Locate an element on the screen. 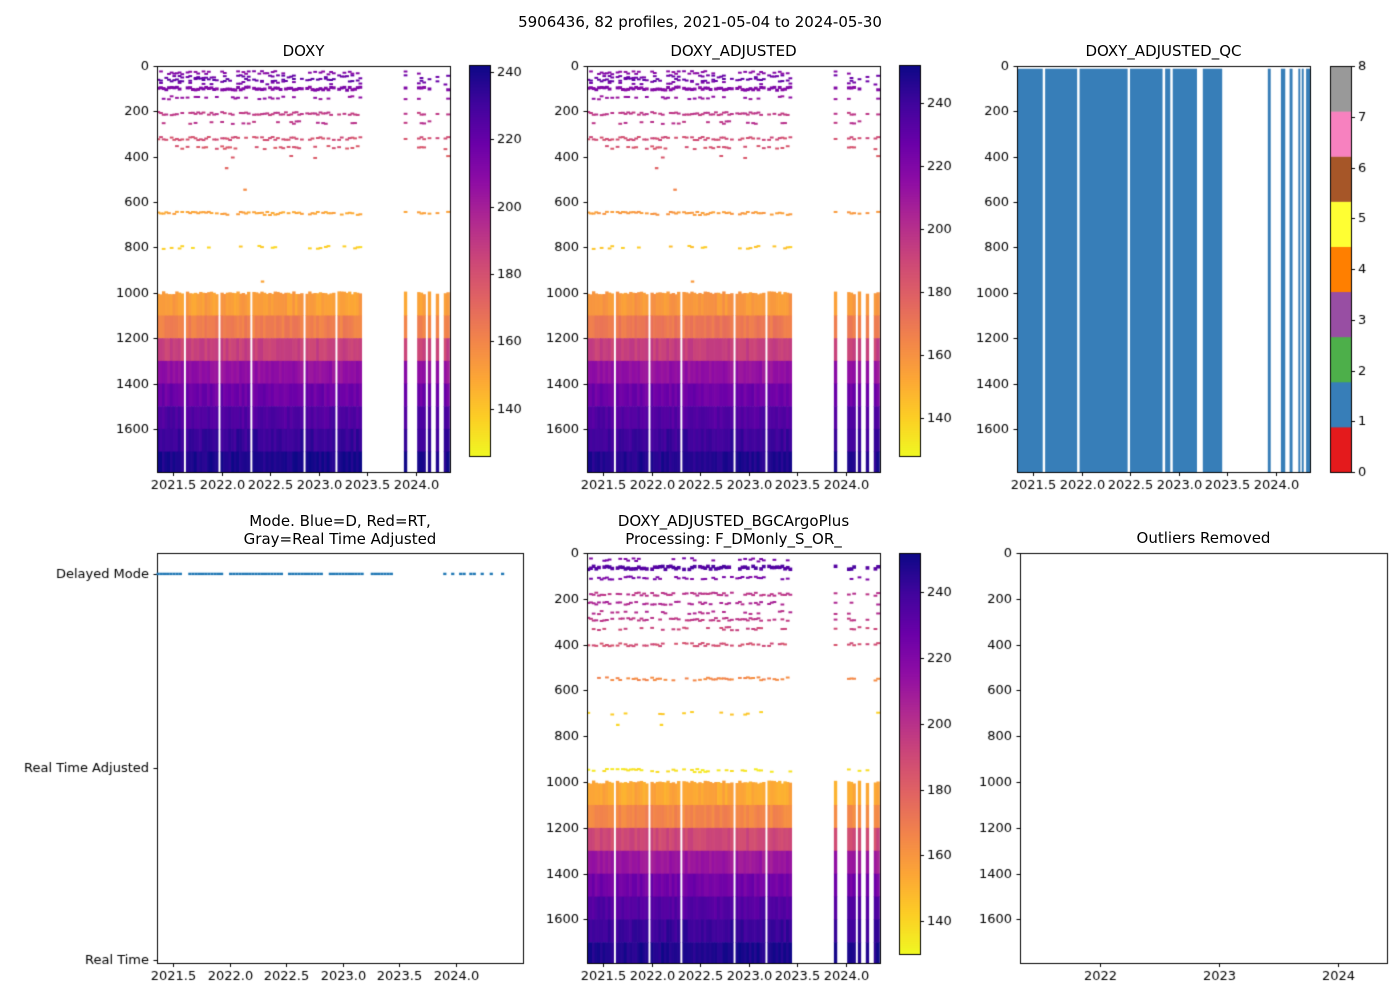 The width and height of the screenshot is (1400, 1000). title-doxy-adjusted: DOXY_ADJUSTED is located at coordinates (733, 51).